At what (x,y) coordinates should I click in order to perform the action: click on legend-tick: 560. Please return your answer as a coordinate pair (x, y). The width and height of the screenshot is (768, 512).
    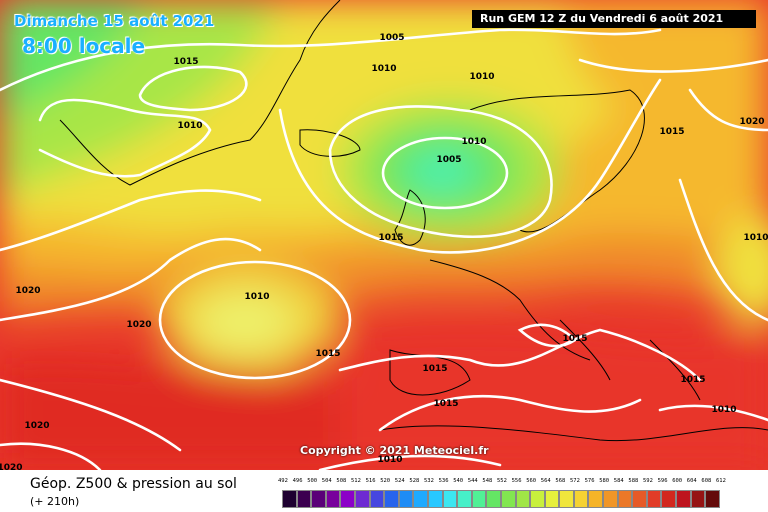
    Looking at the image, I should click on (531, 481).